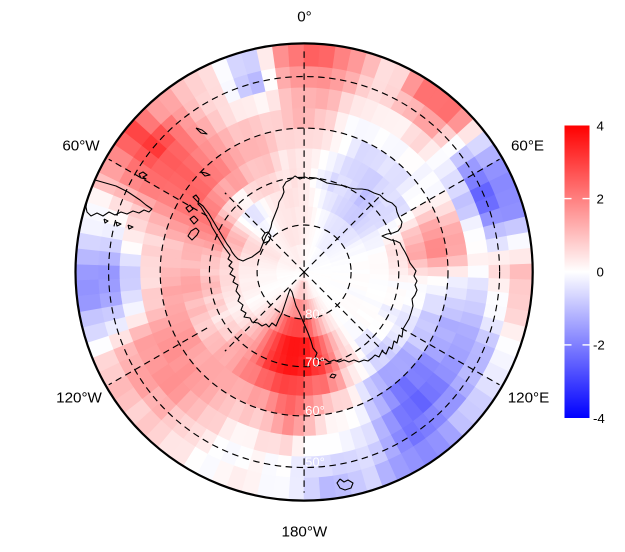 The image size is (625, 552). What do you see at coordinates (529, 398) in the screenshot?
I see `svg-text: 120°E` at bounding box center [529, 398].